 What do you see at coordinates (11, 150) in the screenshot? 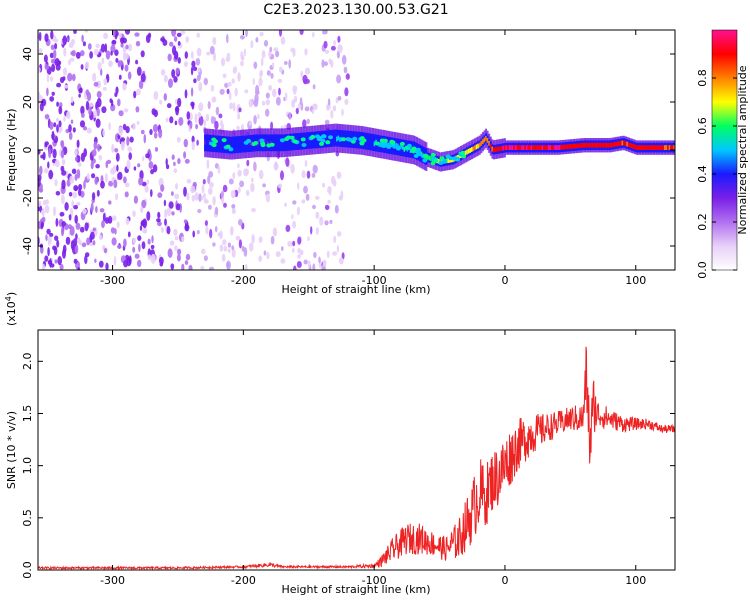
I see `spectrogram-ylabel: Frequency (Hz)` at bounding box center [11, 150].